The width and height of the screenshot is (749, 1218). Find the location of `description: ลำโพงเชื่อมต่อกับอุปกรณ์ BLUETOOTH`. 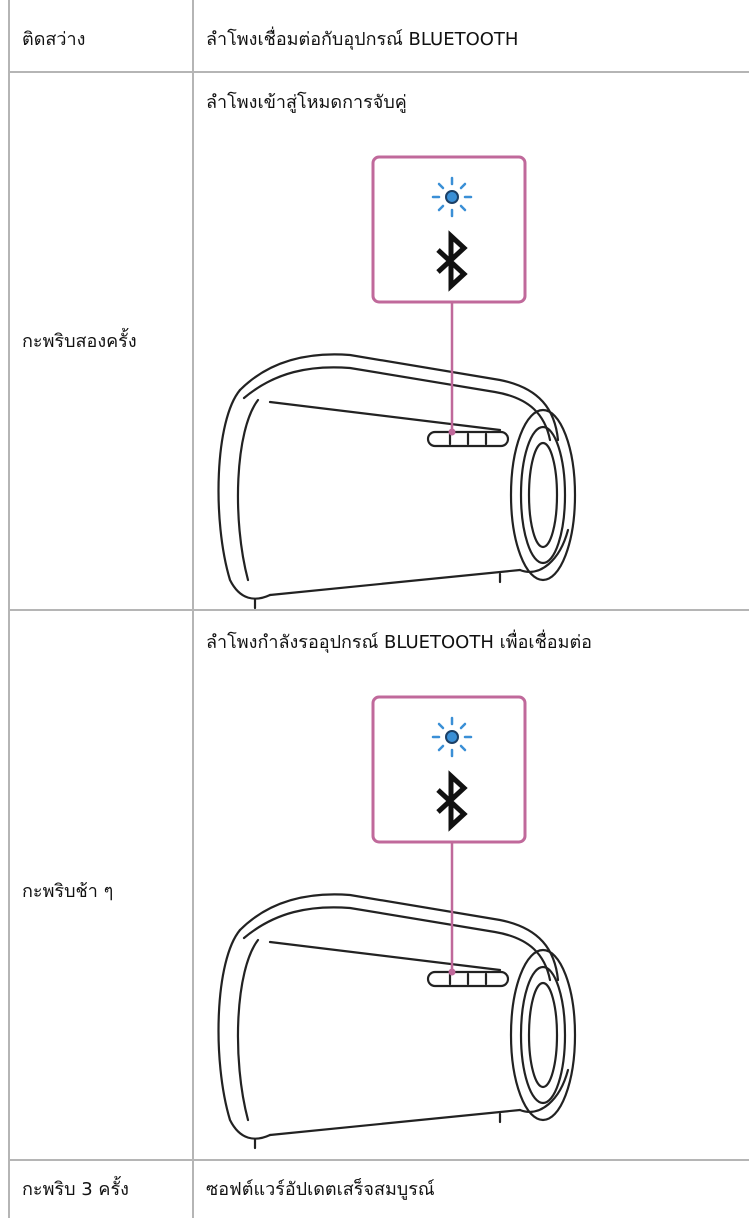

description: ลำโพงเชื่อมต่อกับอุปกรณ์ BLUETOOTH is located at coordinates (362, 39).